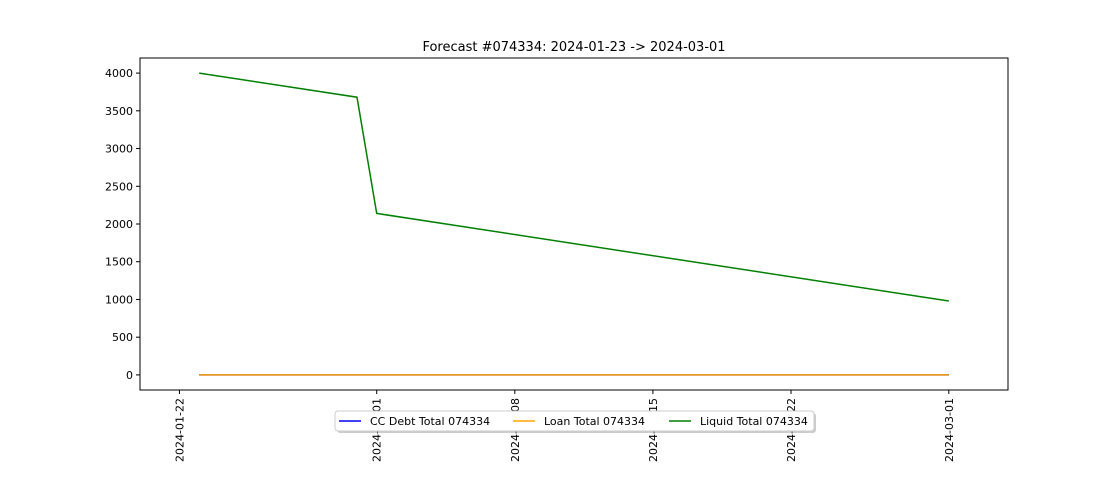 Image resolution: width=1120 pixels, height=480 pixels. I want to click on y-tick-label: 1000, so click(119, 299).